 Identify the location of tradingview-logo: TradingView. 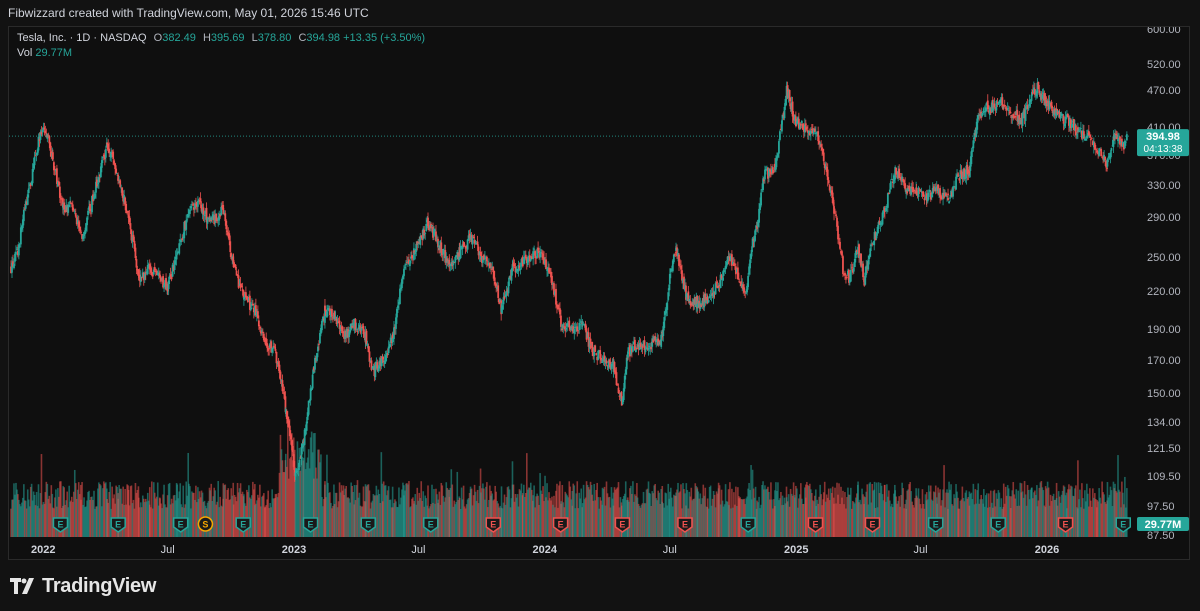
(83, 586).